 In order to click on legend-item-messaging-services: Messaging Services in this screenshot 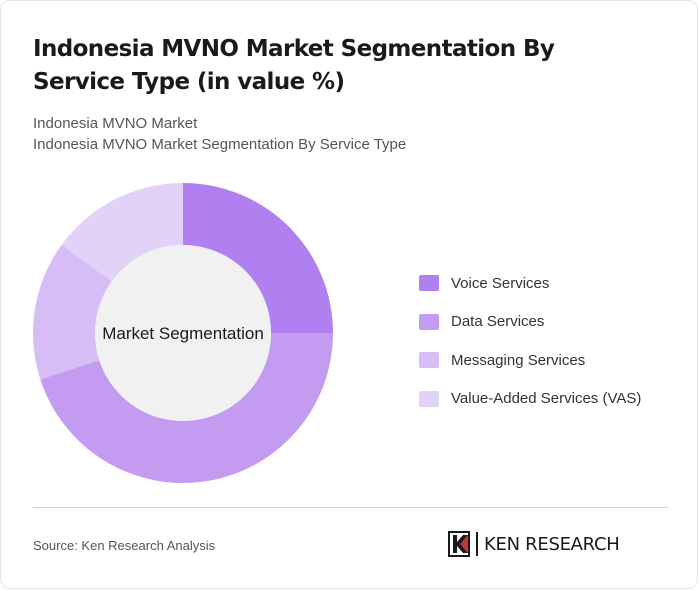, I will do `click(530, 360)`.